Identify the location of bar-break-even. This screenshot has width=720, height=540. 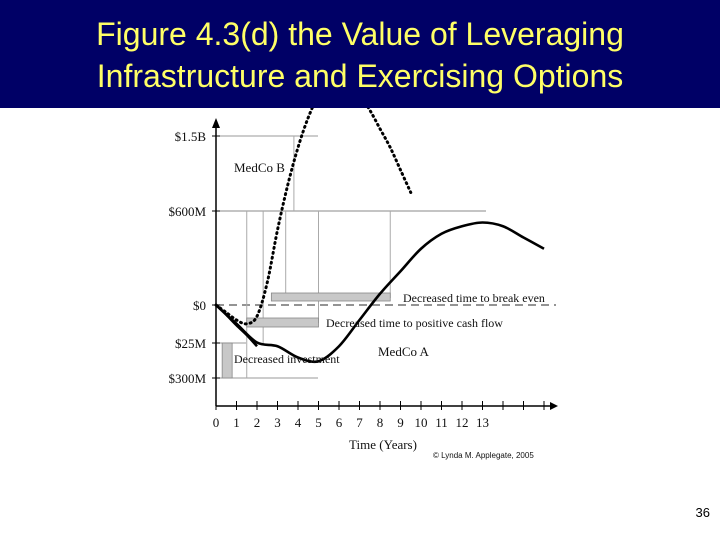
(330, 297).